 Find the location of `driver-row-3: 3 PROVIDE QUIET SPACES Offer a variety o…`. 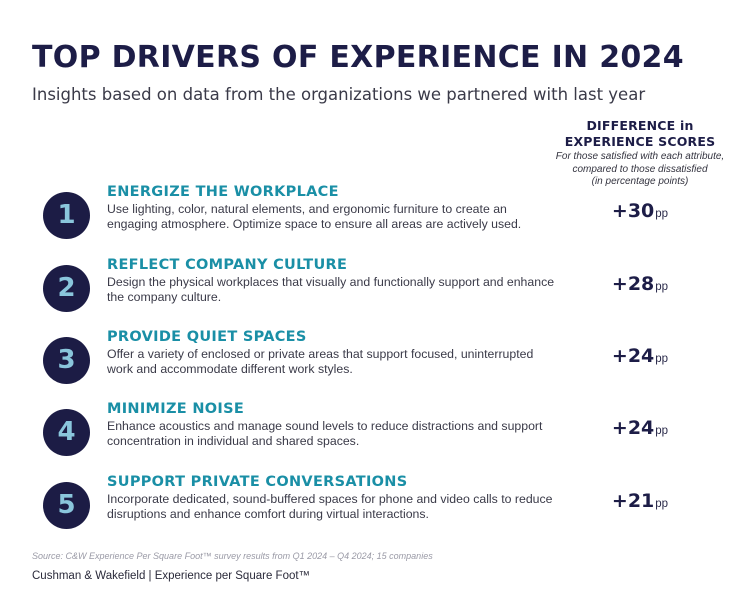

driver-row-3: 3 PROVIDE QUIET SPACES Offer a variety o… is located at coordinates (375, 363).